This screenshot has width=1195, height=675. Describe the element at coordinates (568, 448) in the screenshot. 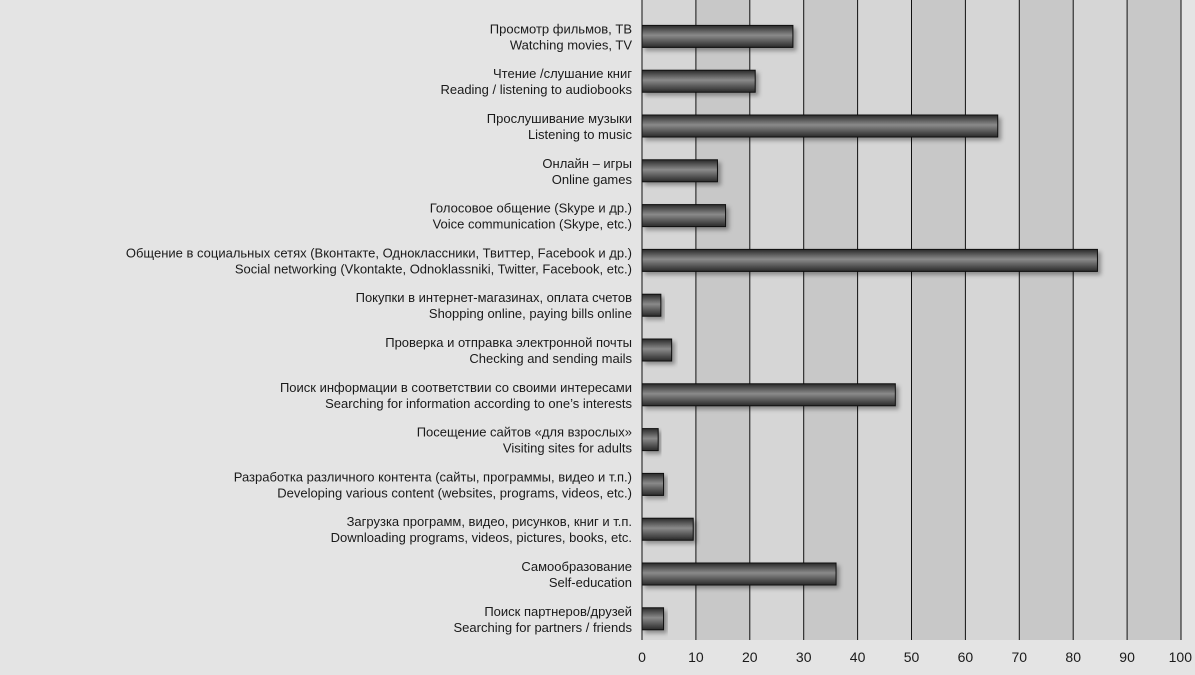

I see `category-label-en: Visiting sites for adults` at that location.